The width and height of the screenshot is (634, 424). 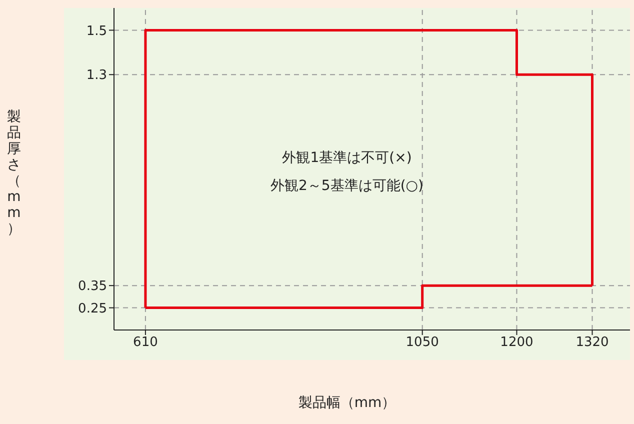 I want to click on x-tick-label: 1320, so click(x=592, y=342).